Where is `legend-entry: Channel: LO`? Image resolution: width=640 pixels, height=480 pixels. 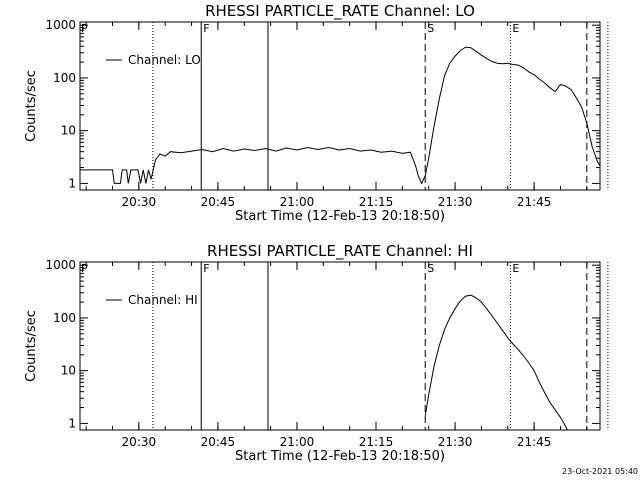
legend-entry: Channel: LO is located at coordinates (164, 60).